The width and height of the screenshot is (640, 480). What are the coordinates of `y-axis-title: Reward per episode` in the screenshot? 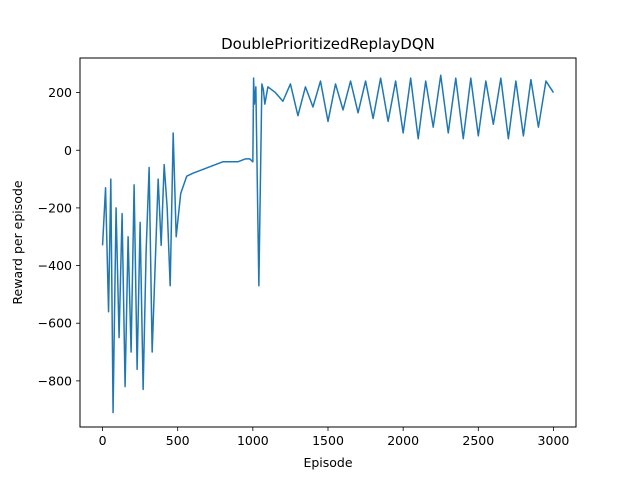 It's located at (17, 242).